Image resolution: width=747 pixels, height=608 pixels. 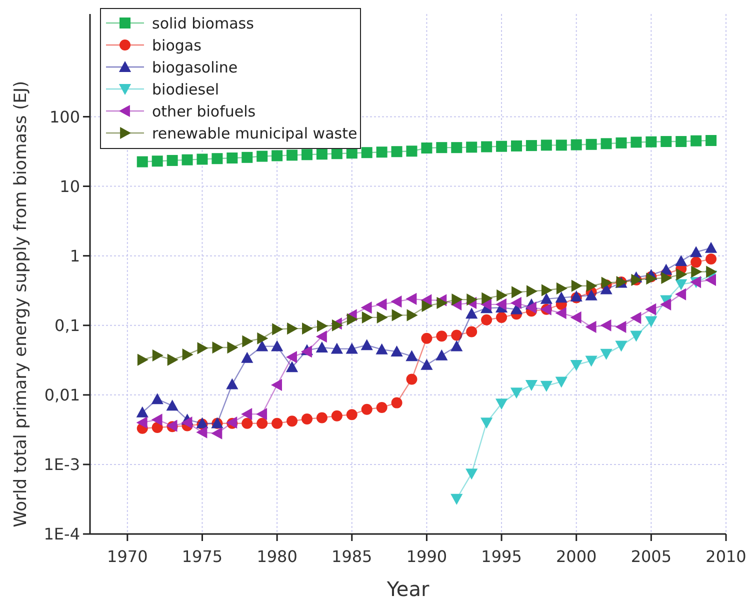 I want to click on x-tick-label: 1980, so click(x=277, y=556).